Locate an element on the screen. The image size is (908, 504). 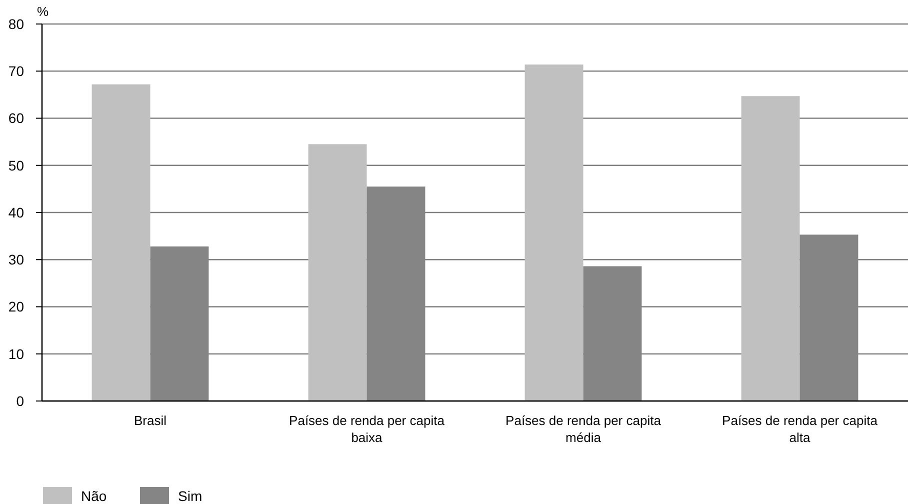
y-tick-label: 70 is located at coordinates (16, 71).